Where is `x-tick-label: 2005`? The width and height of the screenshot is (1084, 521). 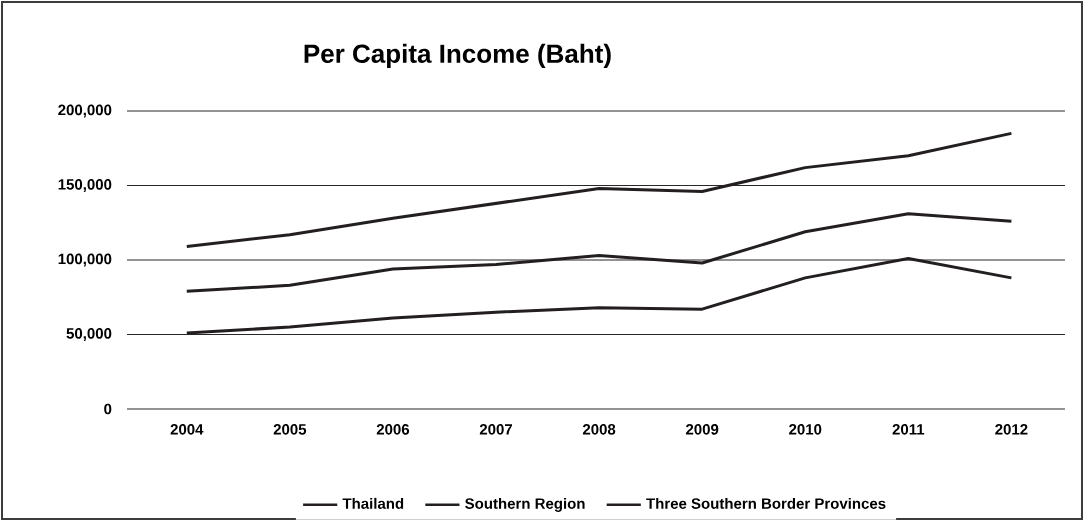
x-tick-label: 2005 is located at coordinates (290, 429).